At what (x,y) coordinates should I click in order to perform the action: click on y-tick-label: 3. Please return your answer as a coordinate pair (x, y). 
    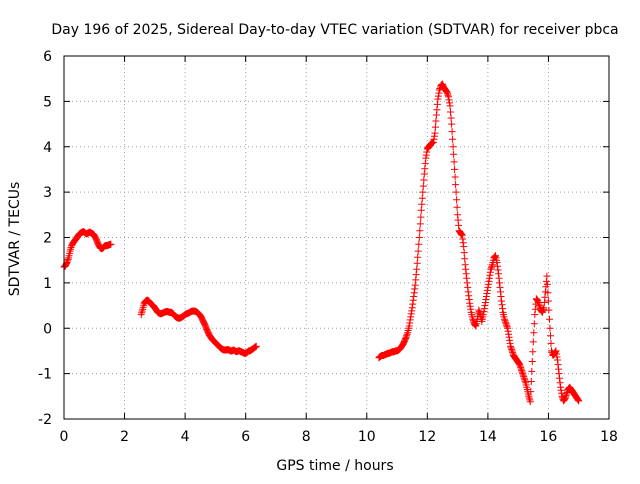
    Looking at the image, I should click on (47, 193).